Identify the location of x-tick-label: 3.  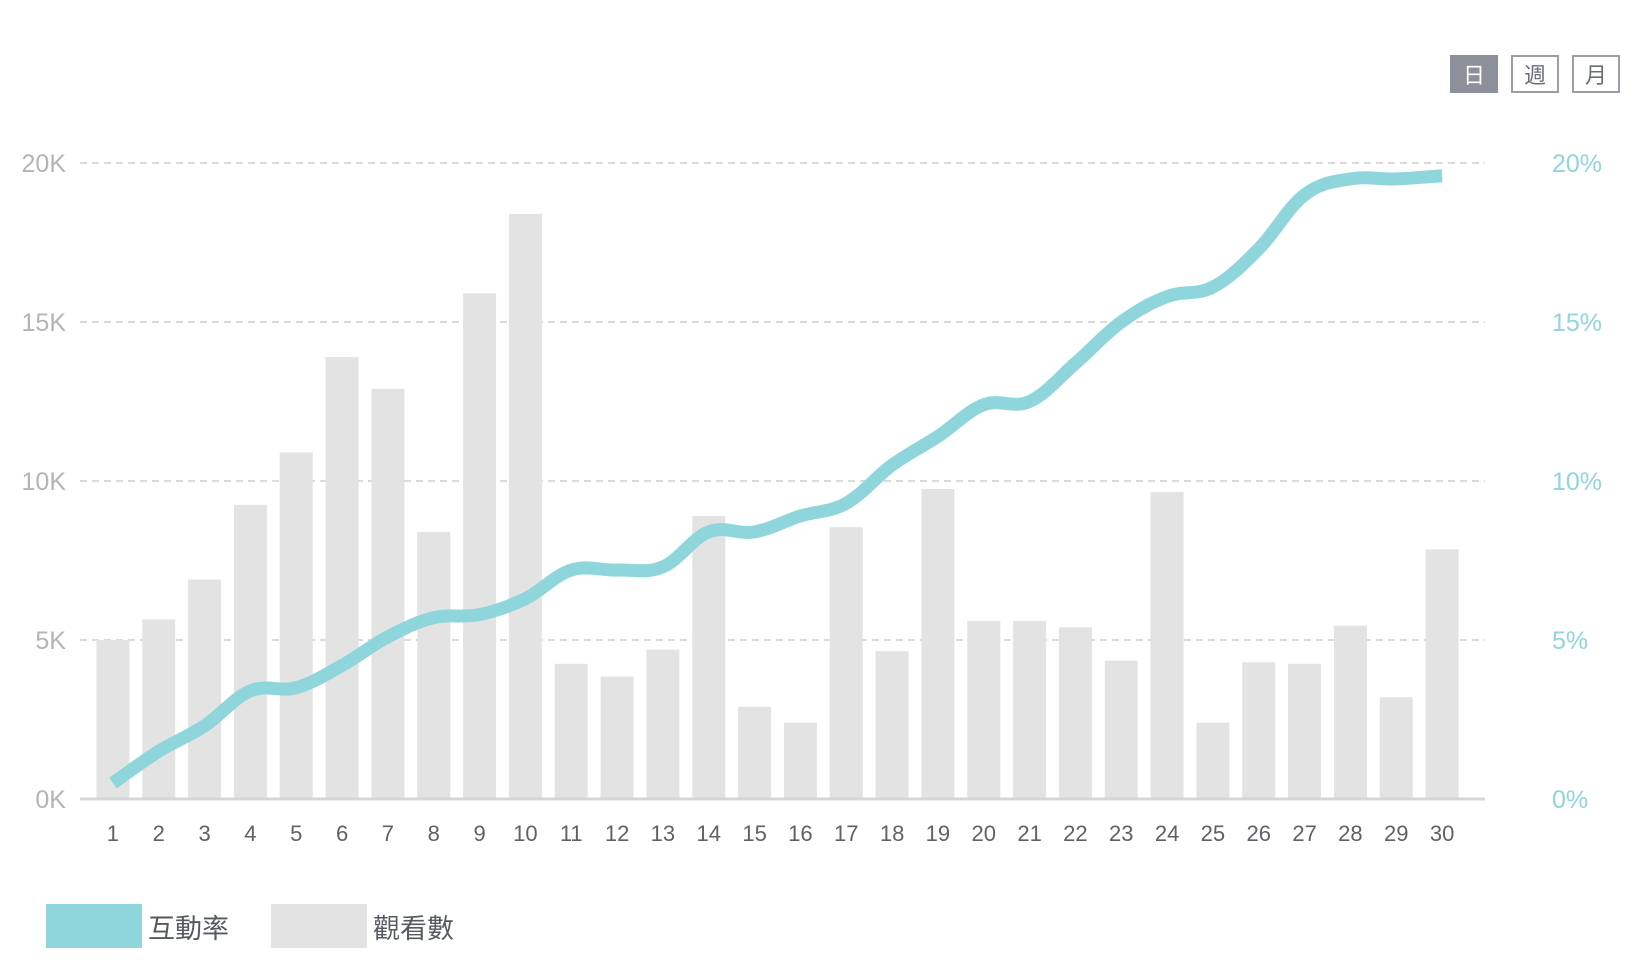
(204, 833).